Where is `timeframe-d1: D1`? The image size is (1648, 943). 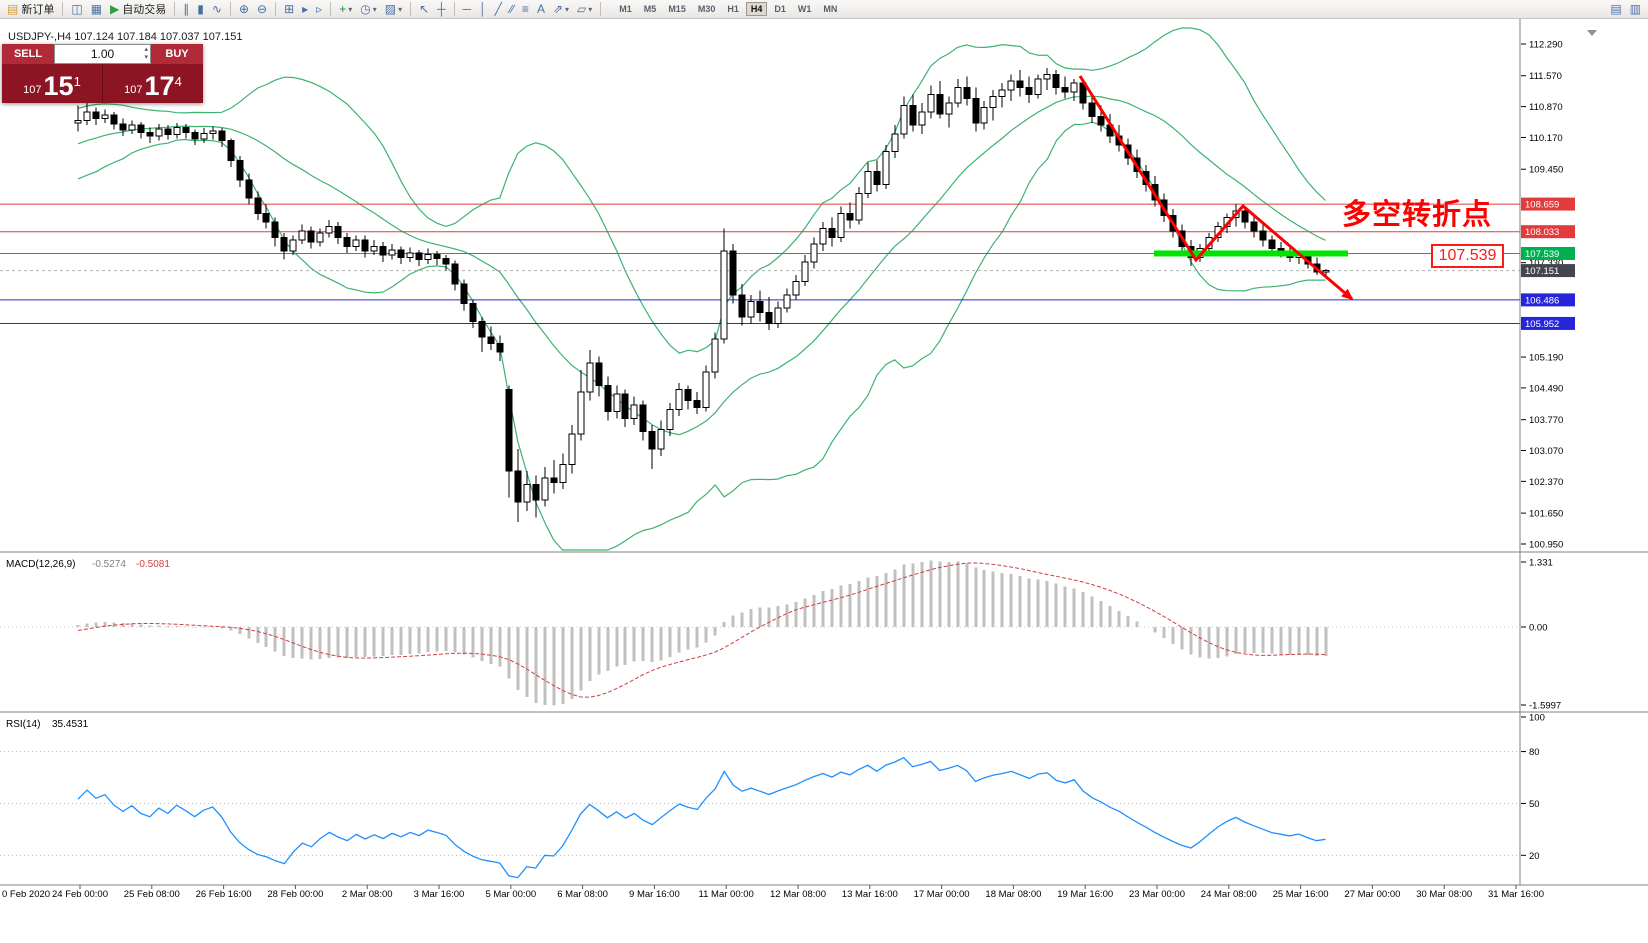
timeframe-d1: D1 is located at coordinates (780, 9).